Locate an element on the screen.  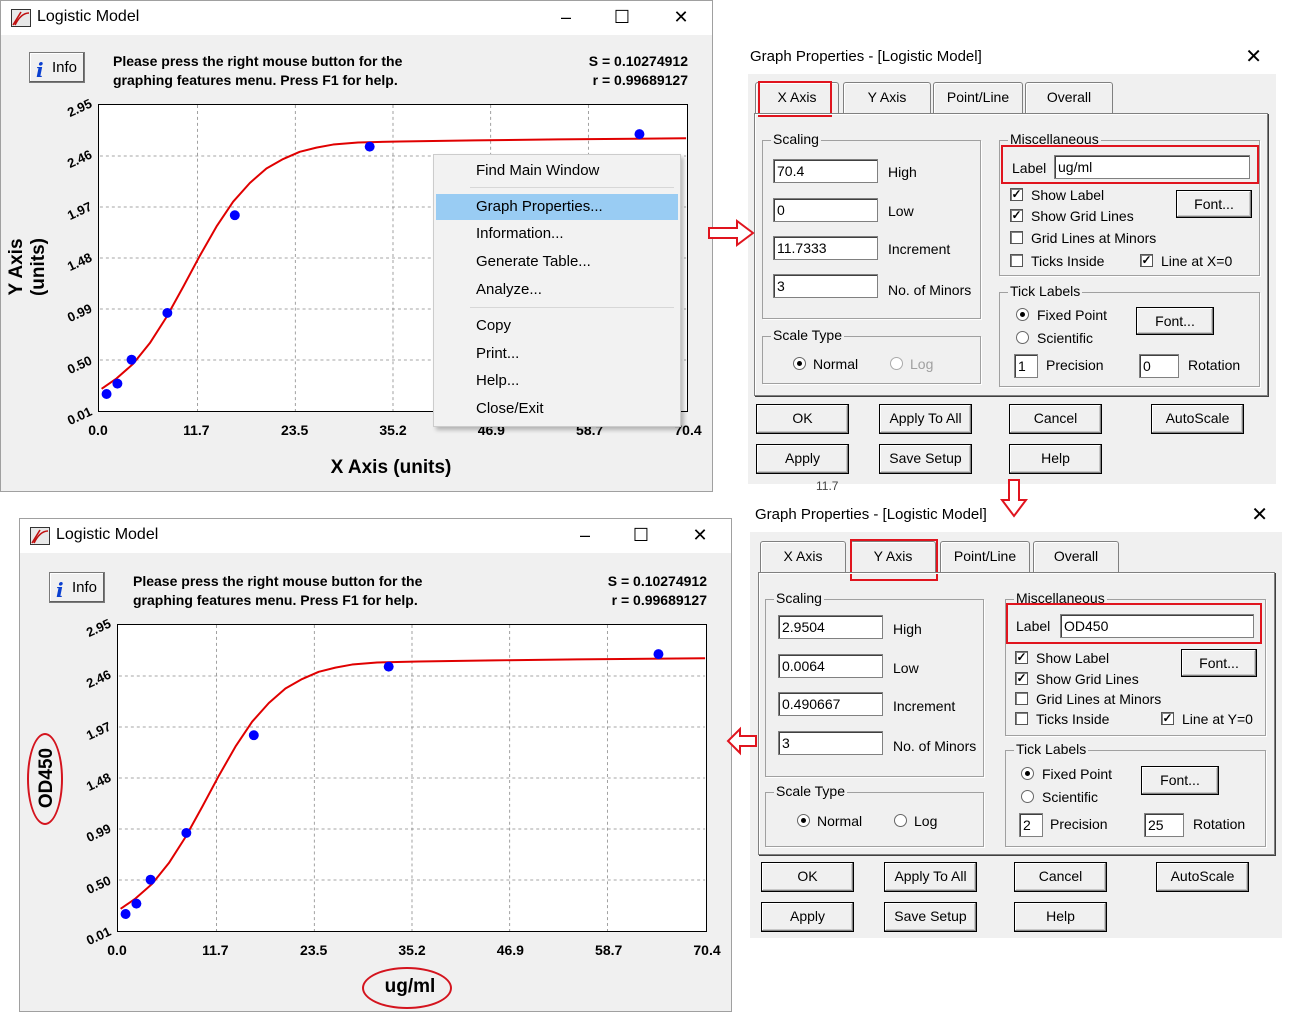
precision-input: 2 is located at coordinates (1031, 825).